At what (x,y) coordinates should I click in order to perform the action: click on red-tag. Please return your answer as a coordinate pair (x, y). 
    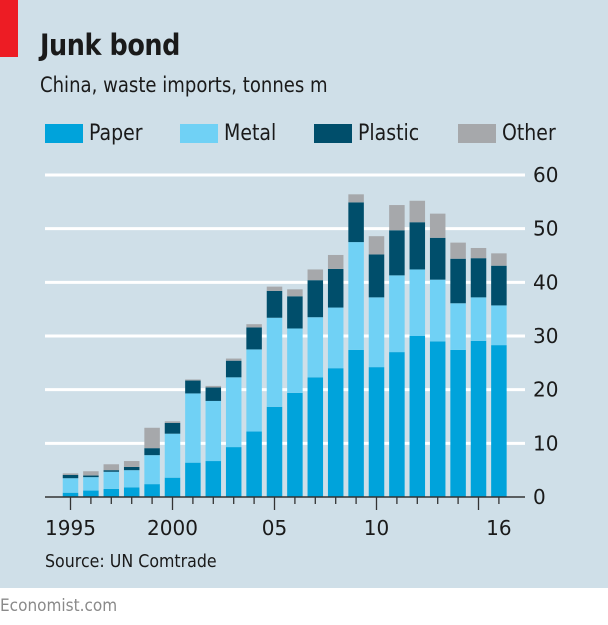
    Looking at the image, I should click on (9, 28).